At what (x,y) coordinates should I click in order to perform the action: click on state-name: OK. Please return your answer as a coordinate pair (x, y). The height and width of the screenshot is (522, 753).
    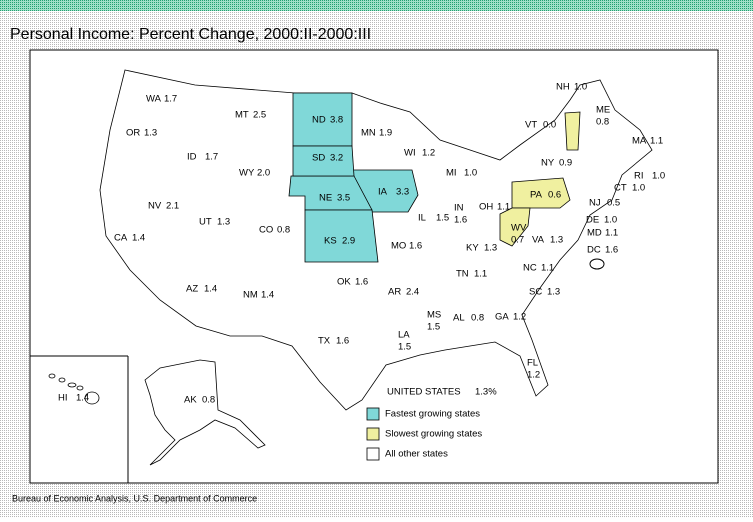
    Looking at the image, I should click on (344, 282).